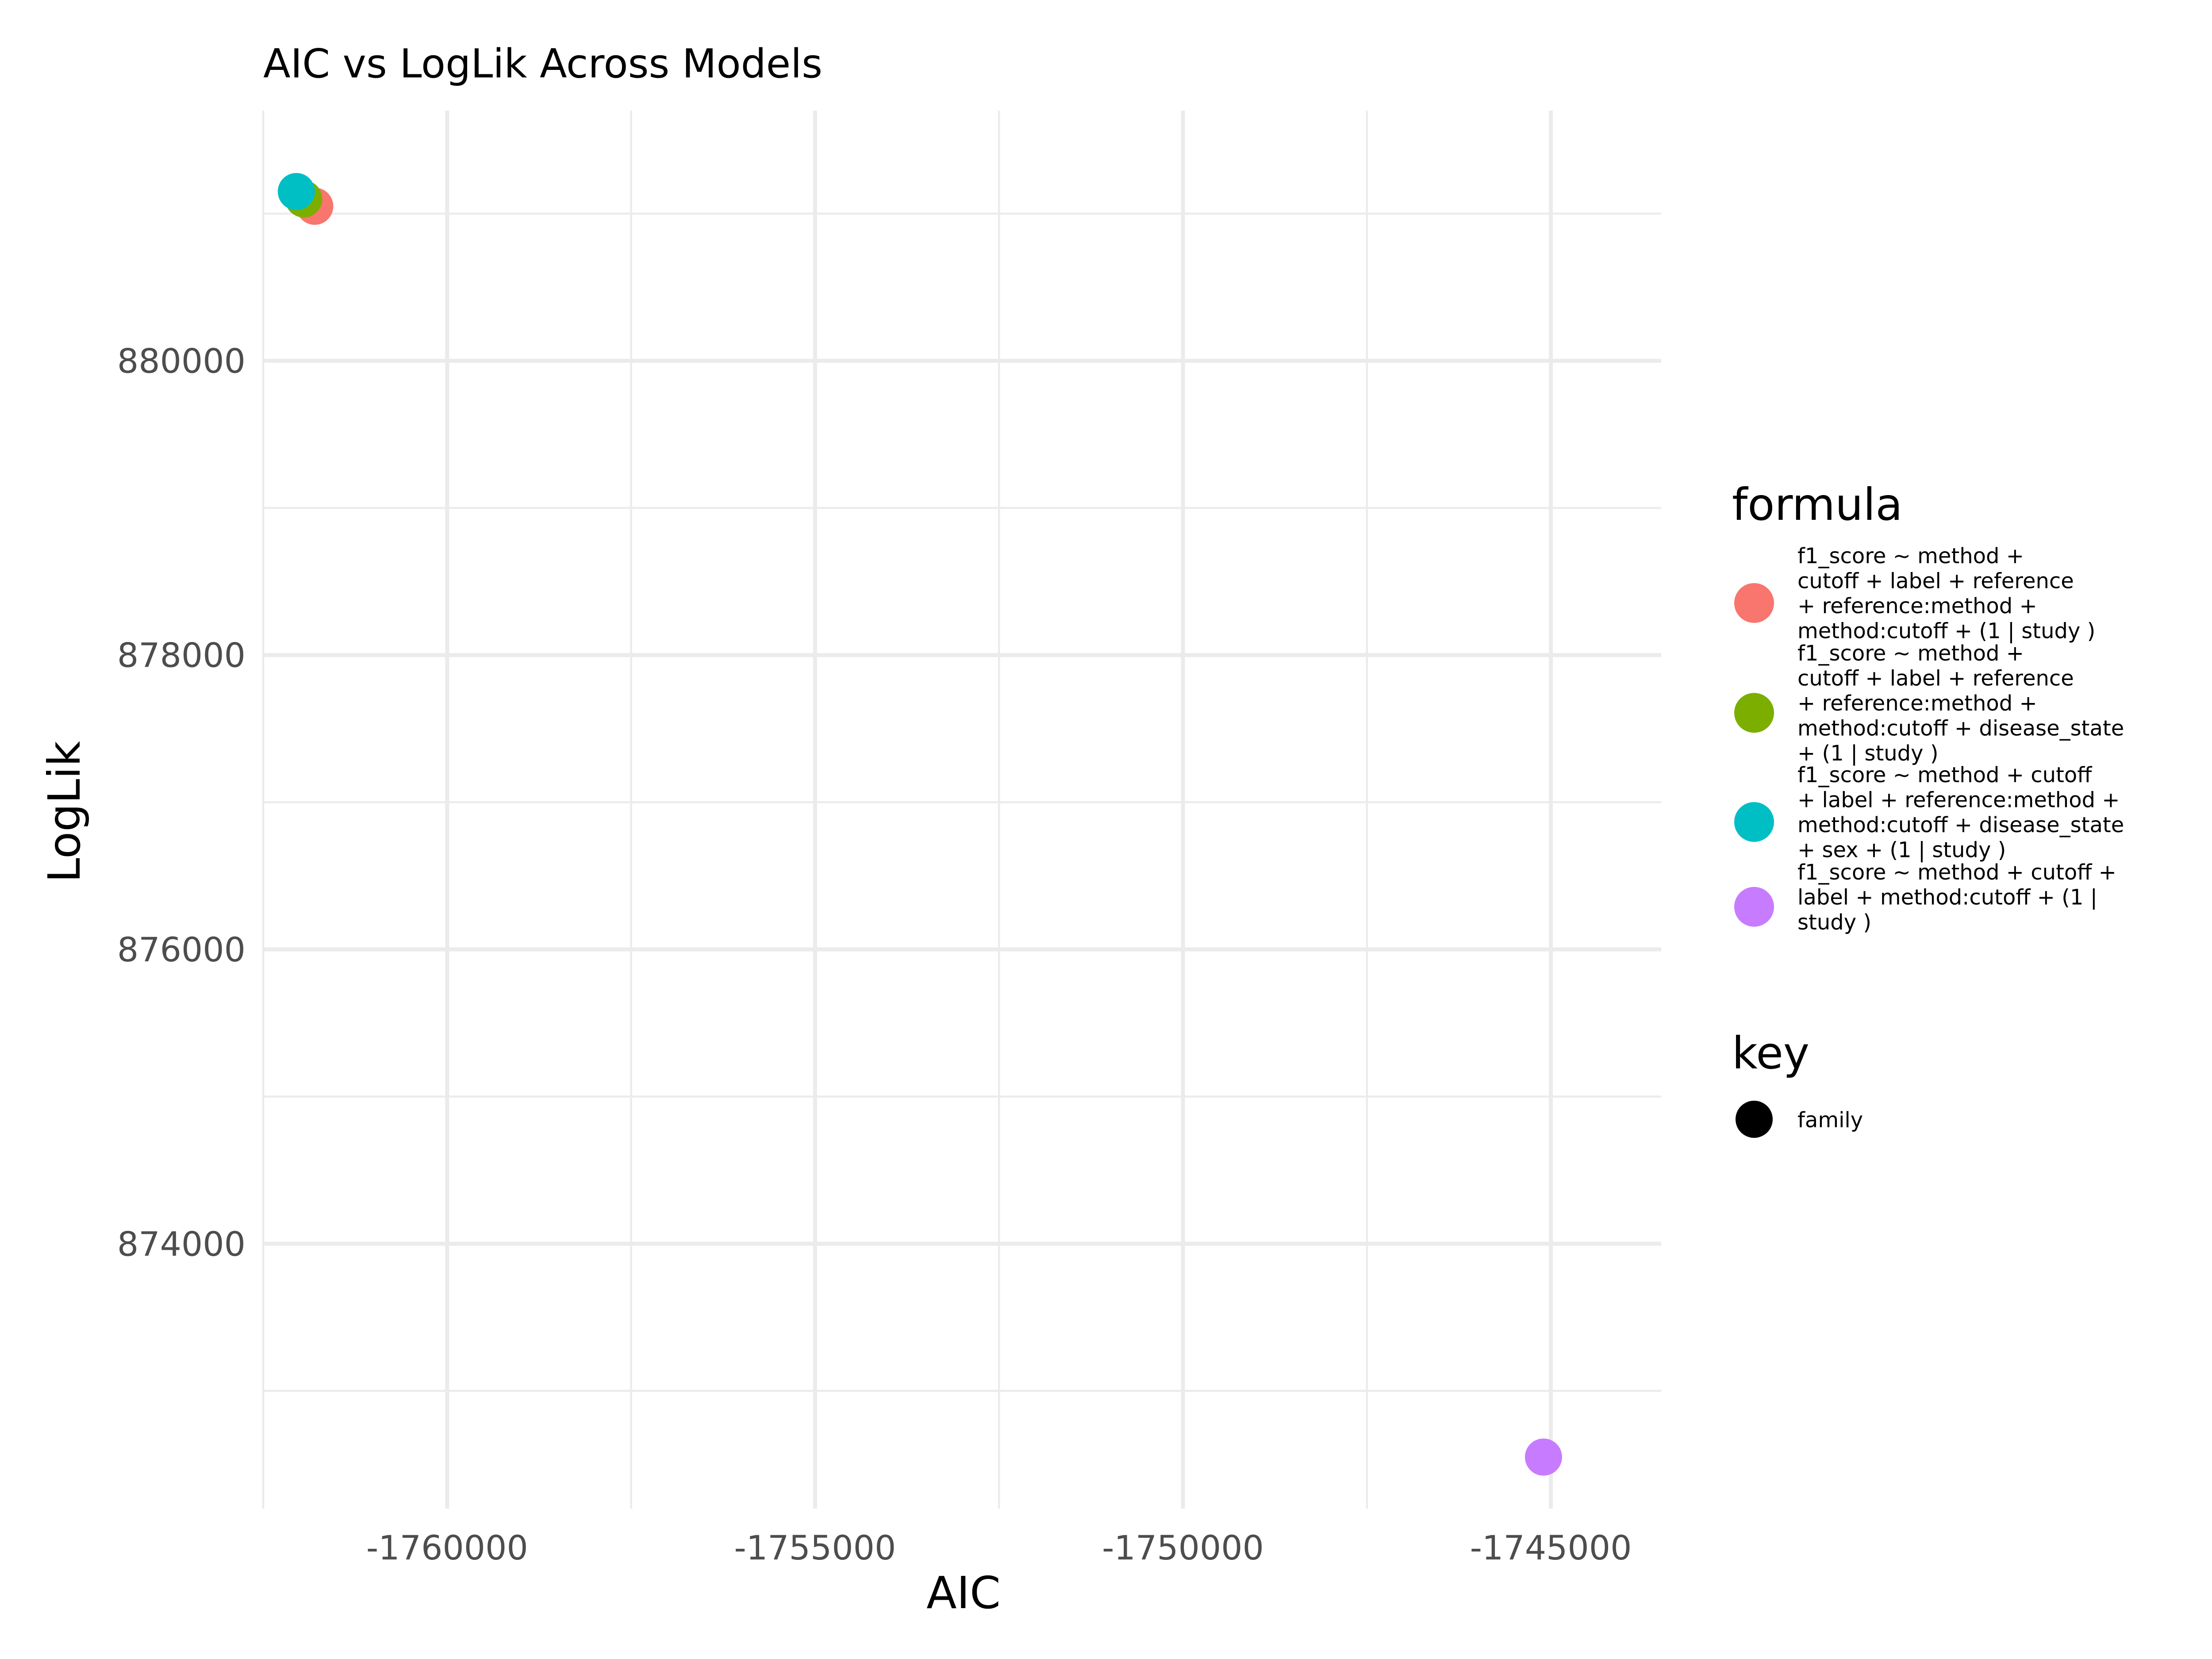 The image size is (2212, 1659). I want to click on legend-label-line: f1_score ~ method + cutoff, so click(1945, 775).